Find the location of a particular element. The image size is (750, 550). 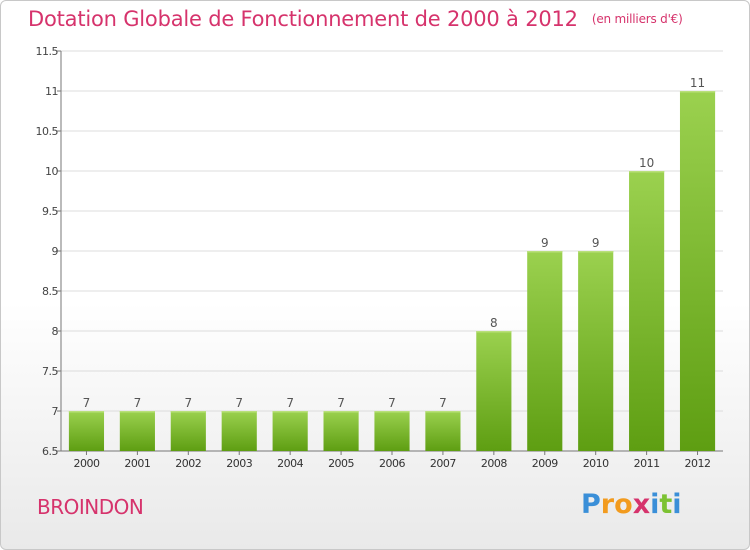

x-tick-label: 2010 is located at coordinates (596, 463).